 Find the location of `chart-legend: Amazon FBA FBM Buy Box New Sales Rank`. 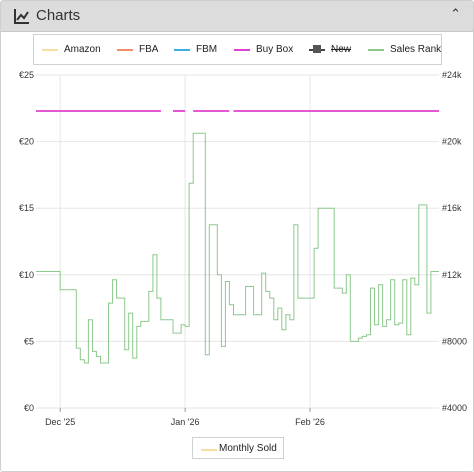

chart-legend: Amazon FBA FBM Buy Box New Sales Rank is located at coordinates (237, 49).